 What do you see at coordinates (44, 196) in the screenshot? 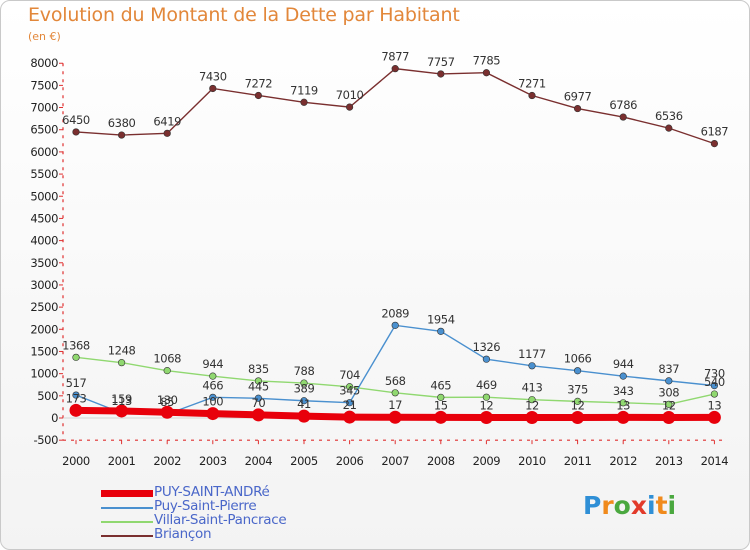
I see `y-tick-label: 5000` at bounding box center [44, 196].